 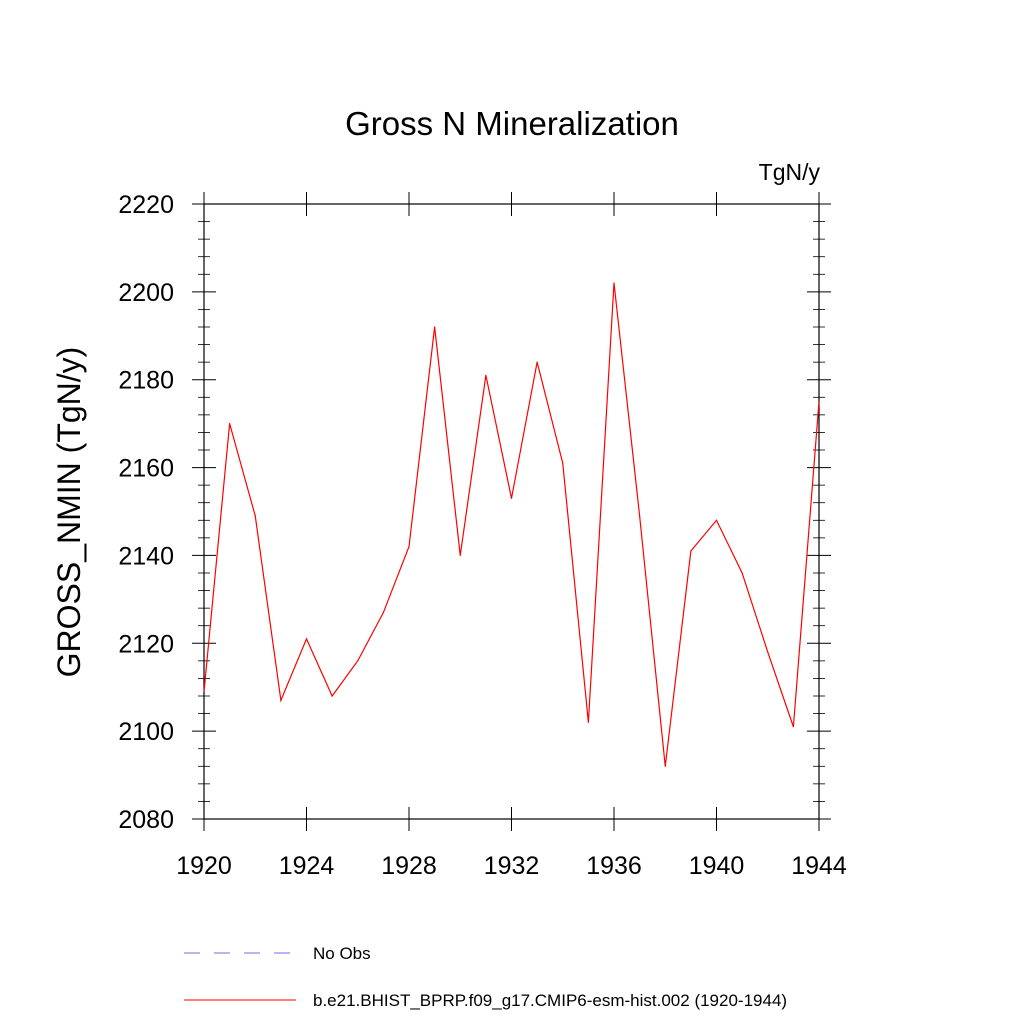 I want to click on x-tick-label: 1932, so click(x=512, y=866).